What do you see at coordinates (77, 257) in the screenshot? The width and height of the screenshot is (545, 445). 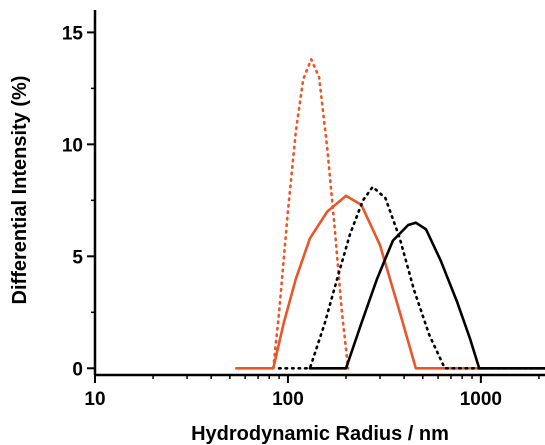 I see `y-tick-label-5: 5` at bounding box center [77, 257].